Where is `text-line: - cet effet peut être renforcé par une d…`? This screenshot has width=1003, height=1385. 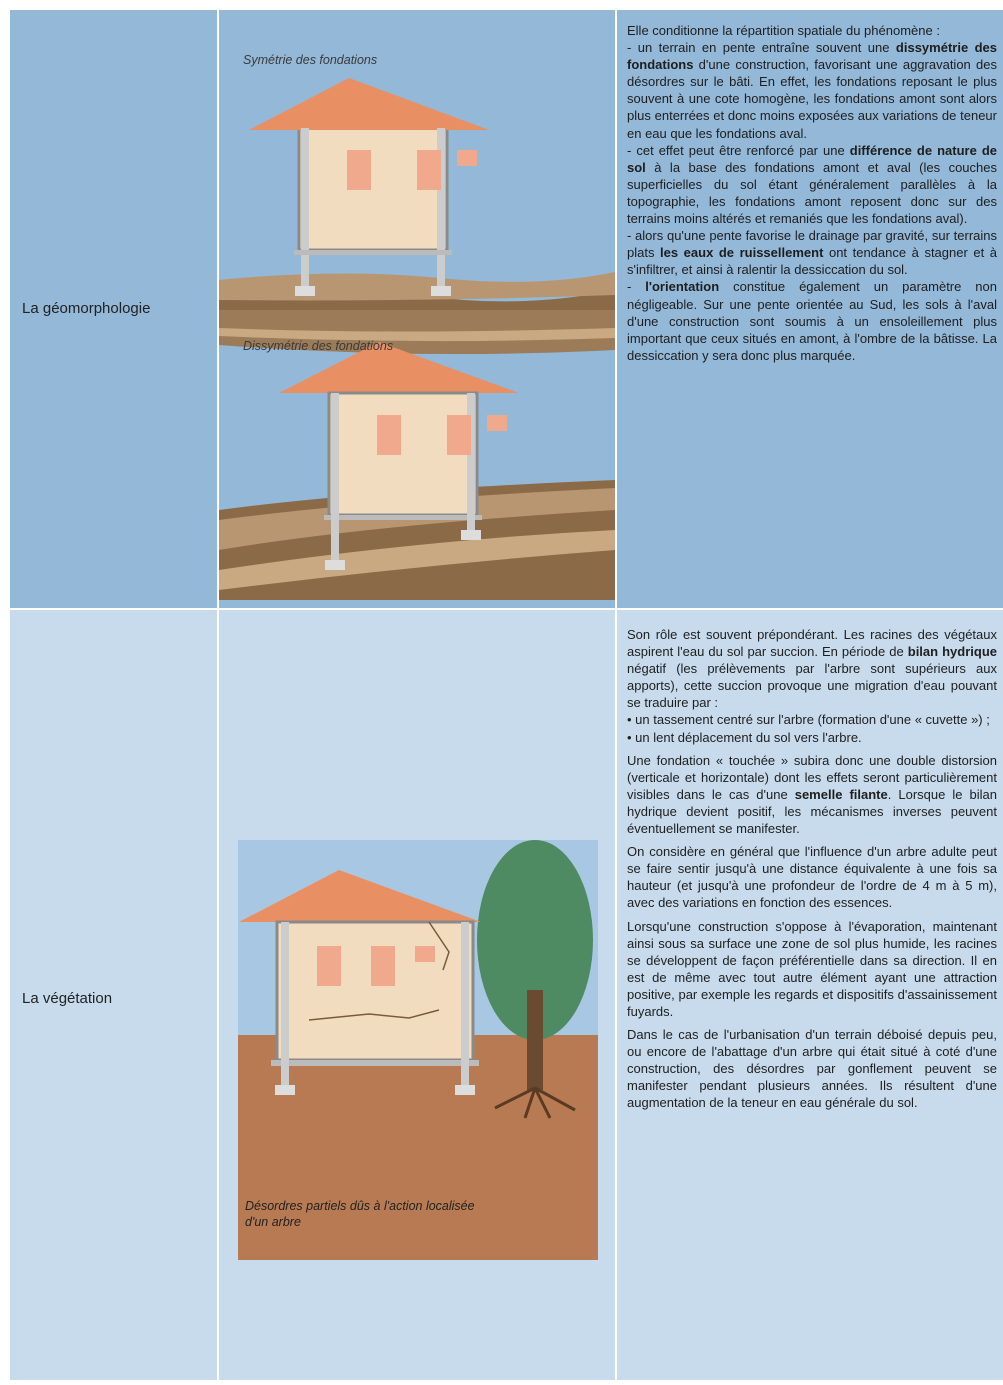 text-line: - cet effet peut être renforcé par une d… is located at coordinates (812, 184).